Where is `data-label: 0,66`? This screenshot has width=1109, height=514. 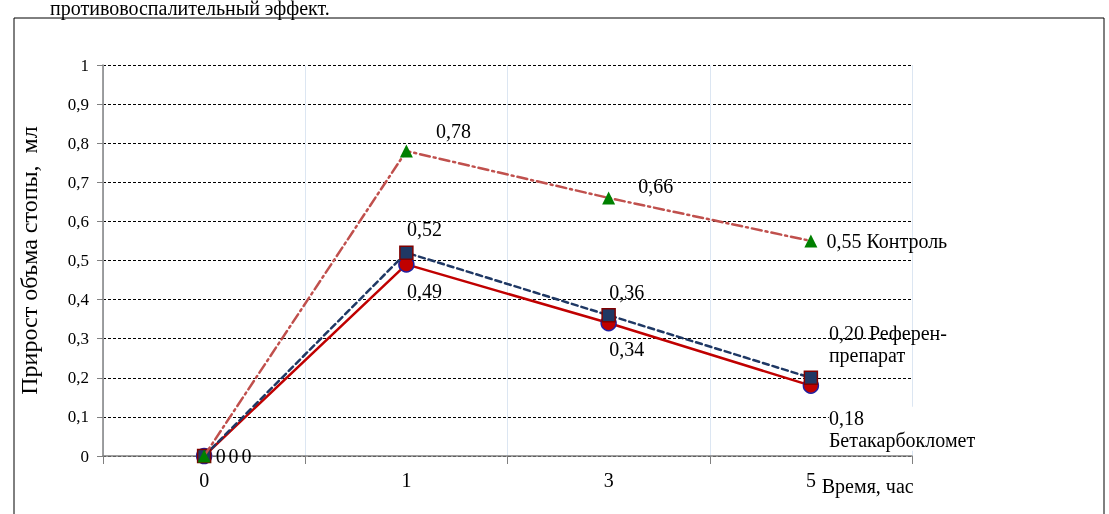
data-label: 0,66 is located at coordinates (656, 185).